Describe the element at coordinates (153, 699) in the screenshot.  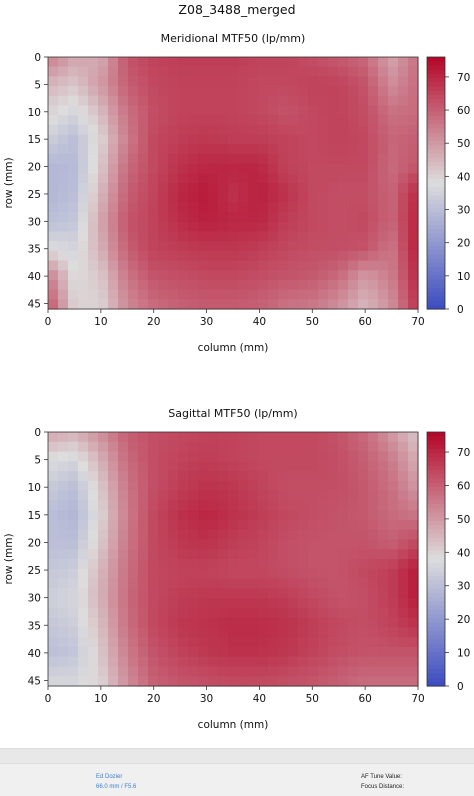
I see `x-tick-label: 20` at that location.